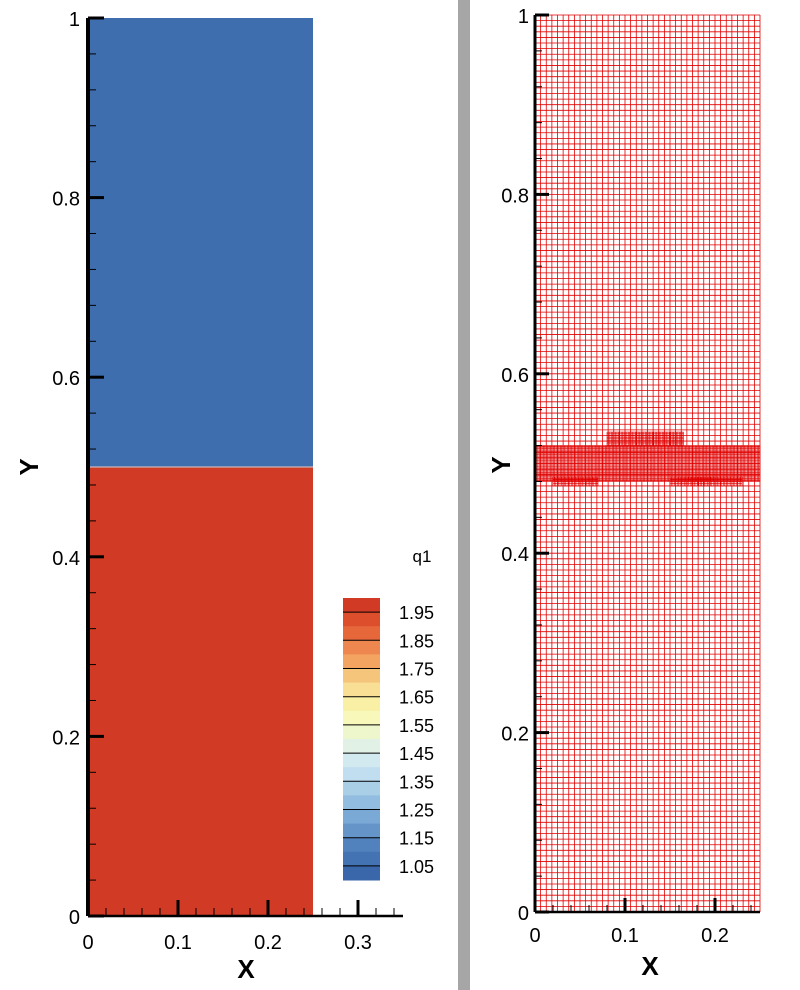 The width and height of the screenshot is (800, 990). Describe the element at coordinates (358, 943) in the screenshot. I see `x-tick-label-3: 0.3` at that location.